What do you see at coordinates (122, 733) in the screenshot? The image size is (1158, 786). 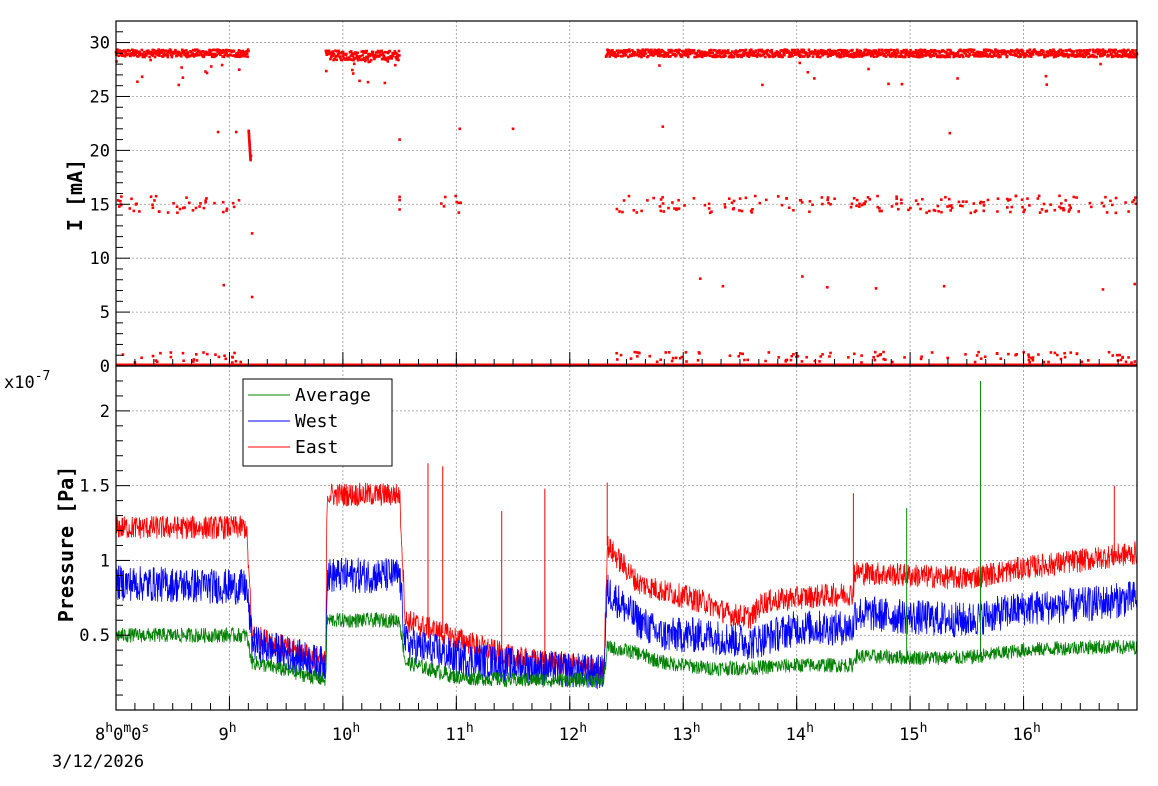 I see `x-start-time-label: 8h0m0s` at bounding box center [122, 733].